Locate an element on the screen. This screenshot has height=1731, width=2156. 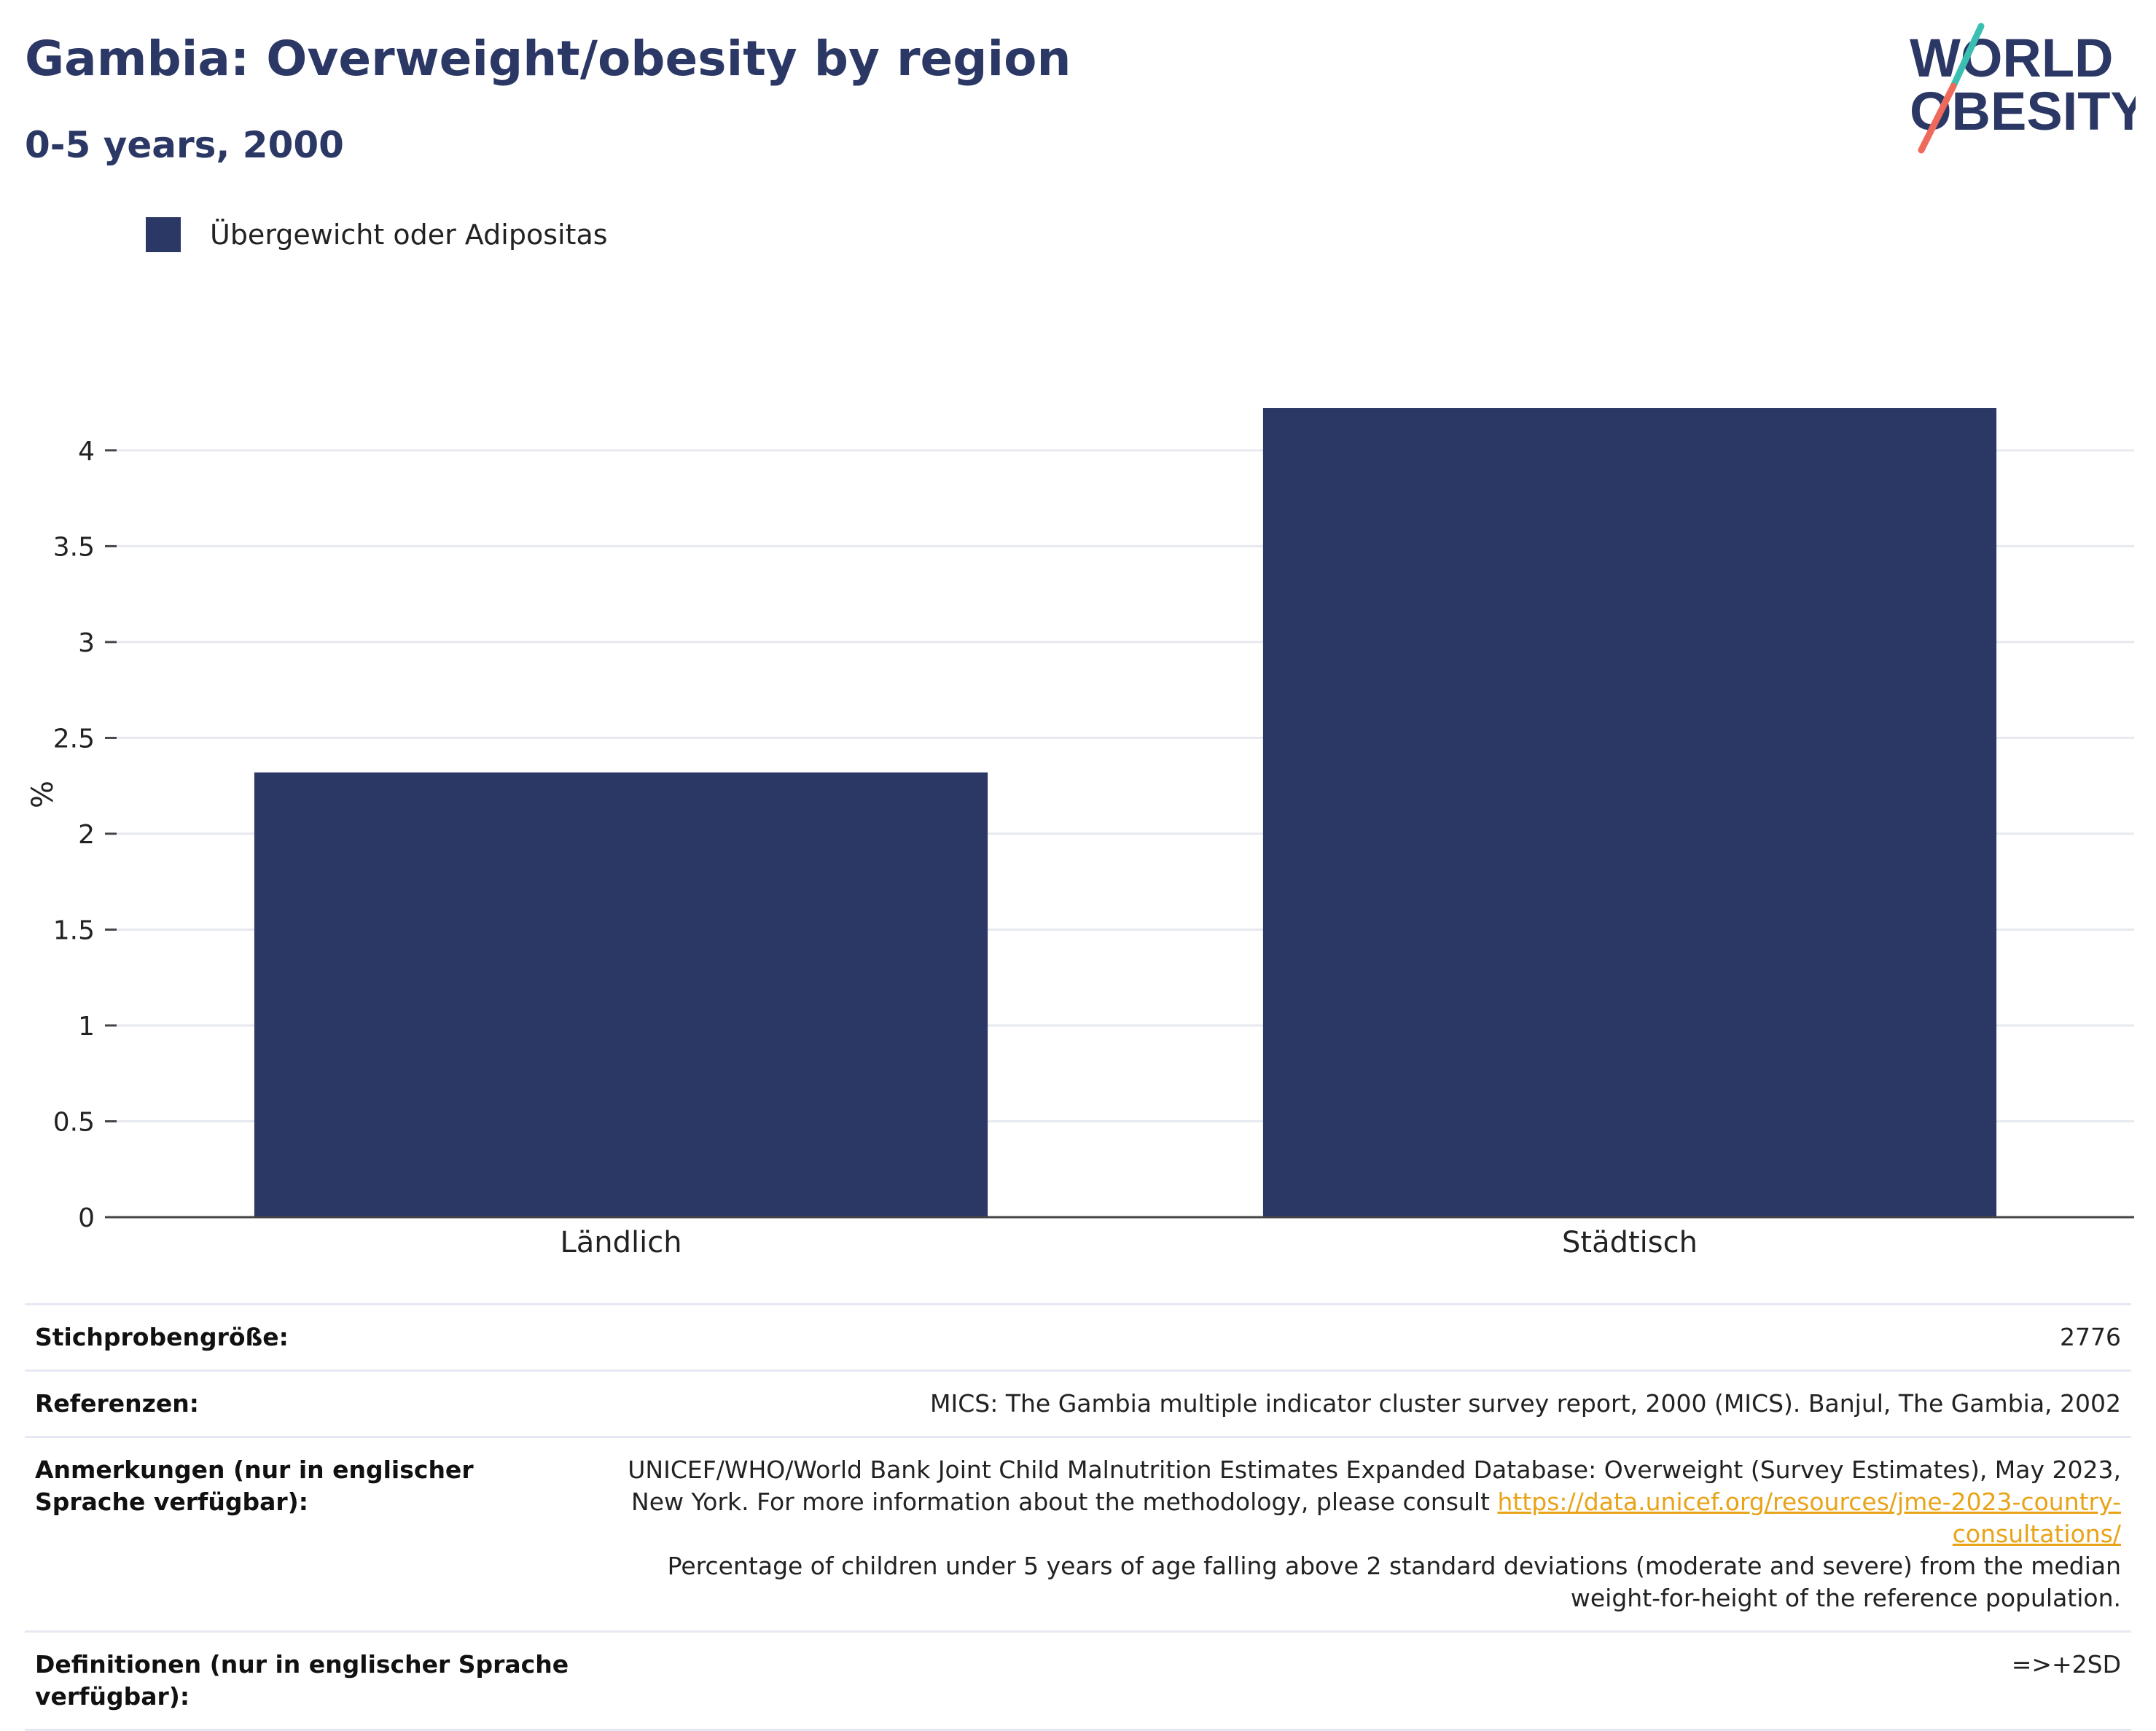
logo-slash-coral is located at coordinates (1937, 118).